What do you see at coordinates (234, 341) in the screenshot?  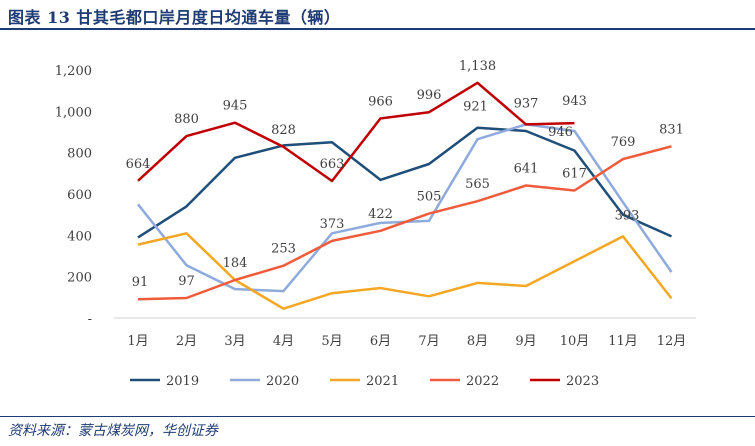 I see `x-tick-label: 3月` at bounding box center [234, 341].